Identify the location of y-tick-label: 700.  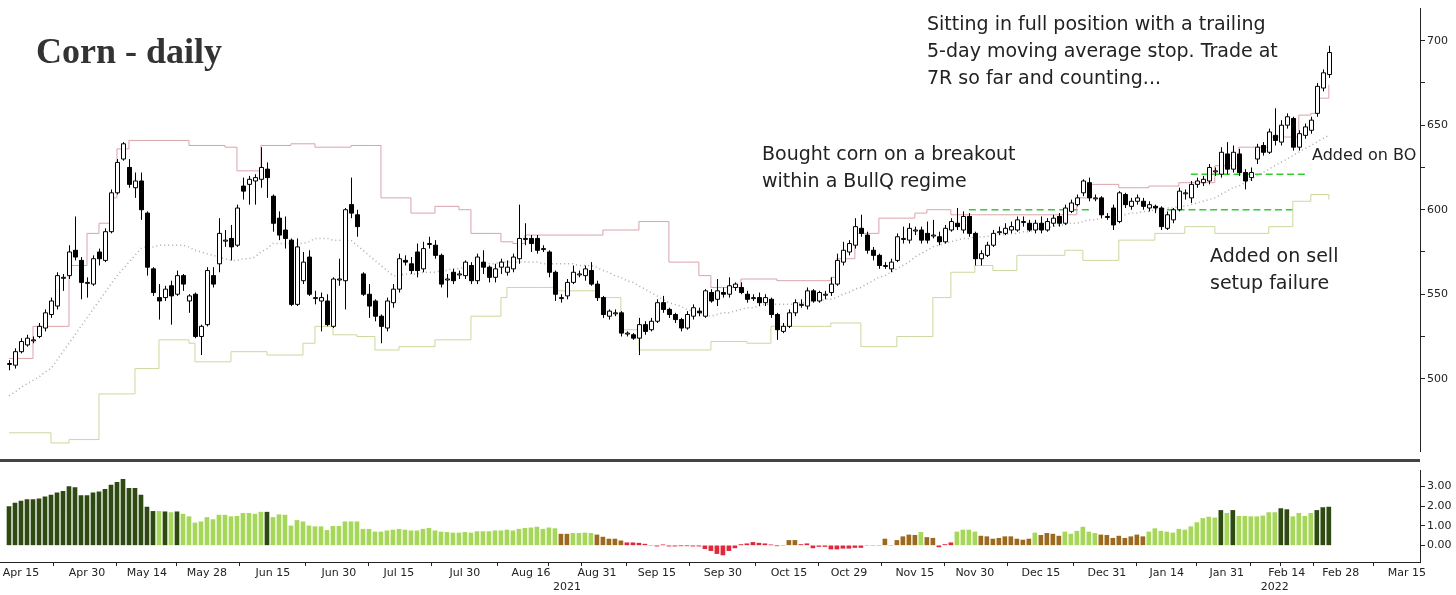
(1437, 40).